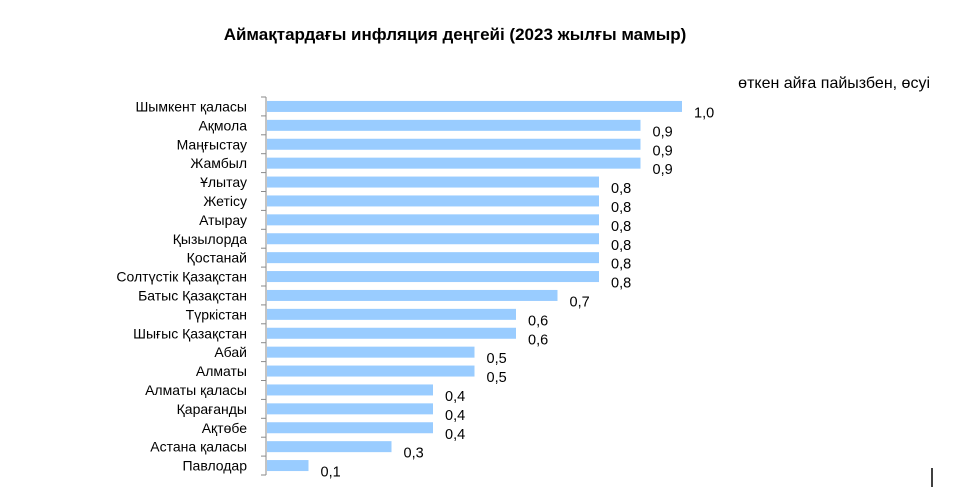 The image size is (956, 491). What do you see at coordinates (263, 286) in the screenshot?
I see `axis-ticks` at bounding box center [263, 286].